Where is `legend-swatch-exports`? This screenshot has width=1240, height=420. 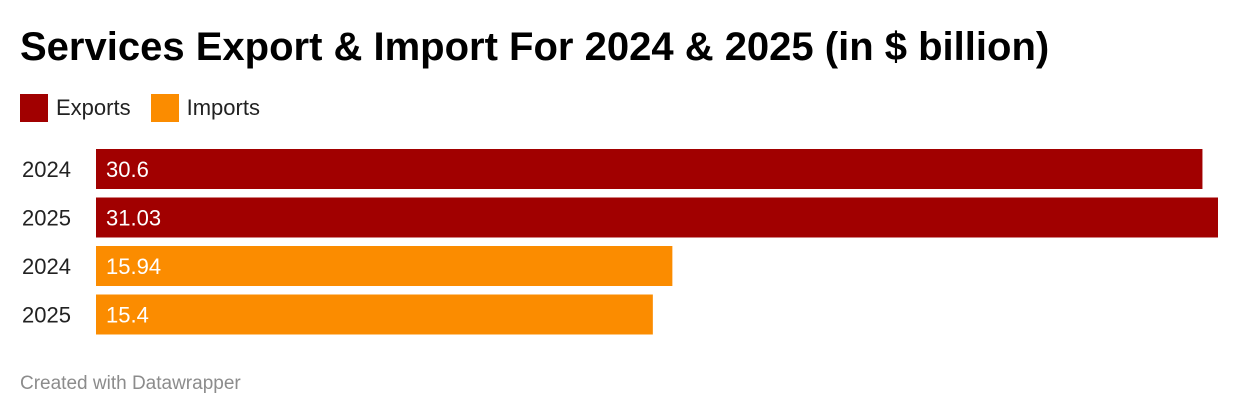
legend-swatch-exports is located at coordinates (34, 108).